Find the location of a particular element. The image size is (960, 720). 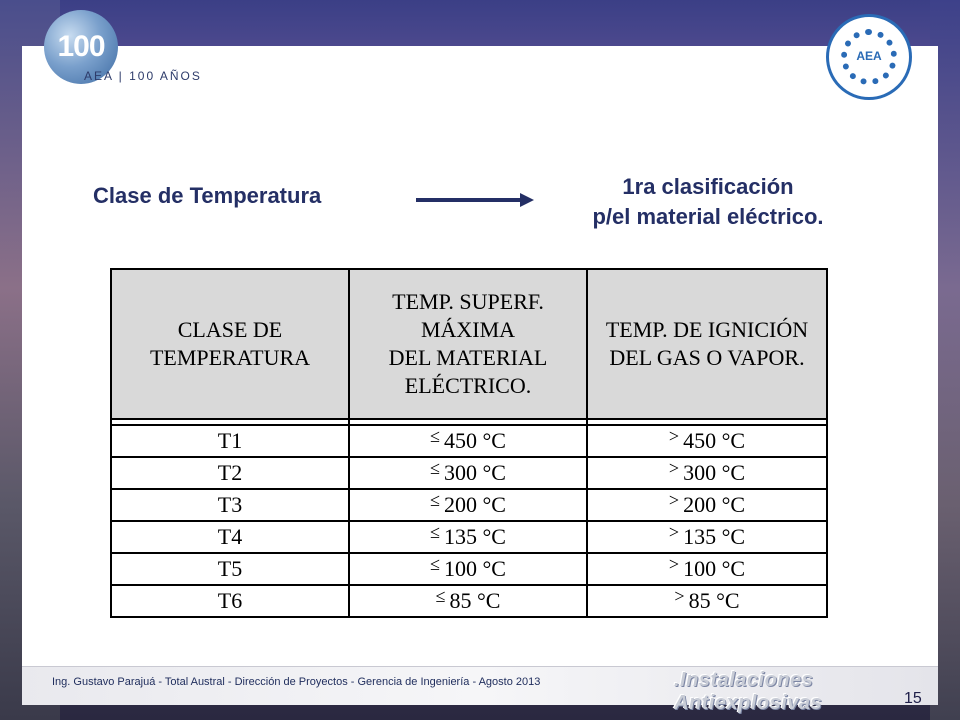

seal-gear-icon is located at coordinates (869, 57).